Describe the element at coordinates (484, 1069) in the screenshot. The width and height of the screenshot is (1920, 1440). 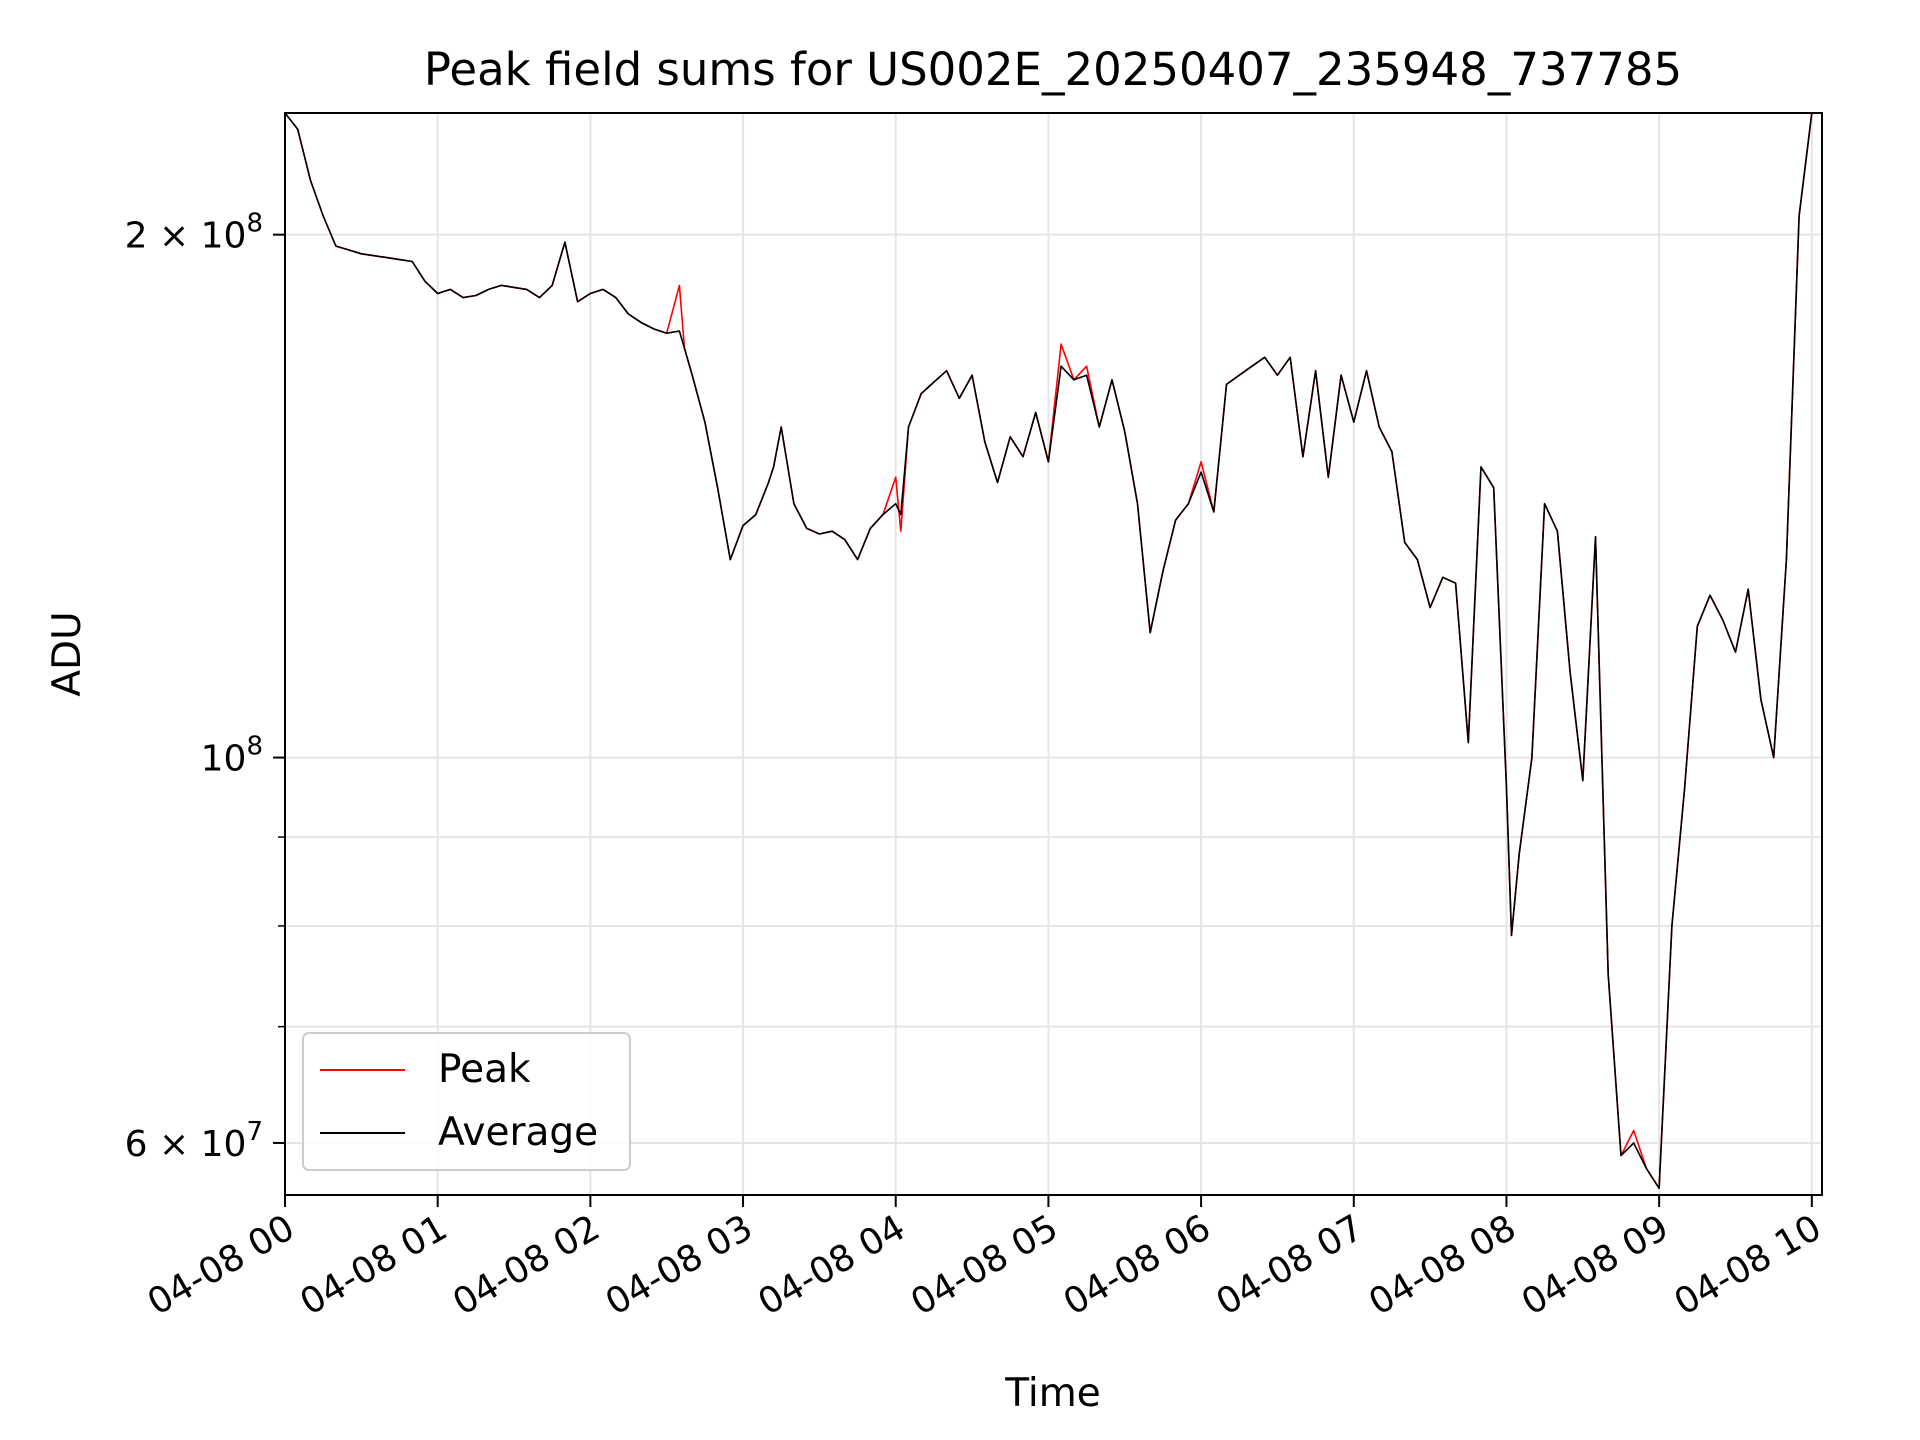
I see `legend-label-peak: Peak` at that location.